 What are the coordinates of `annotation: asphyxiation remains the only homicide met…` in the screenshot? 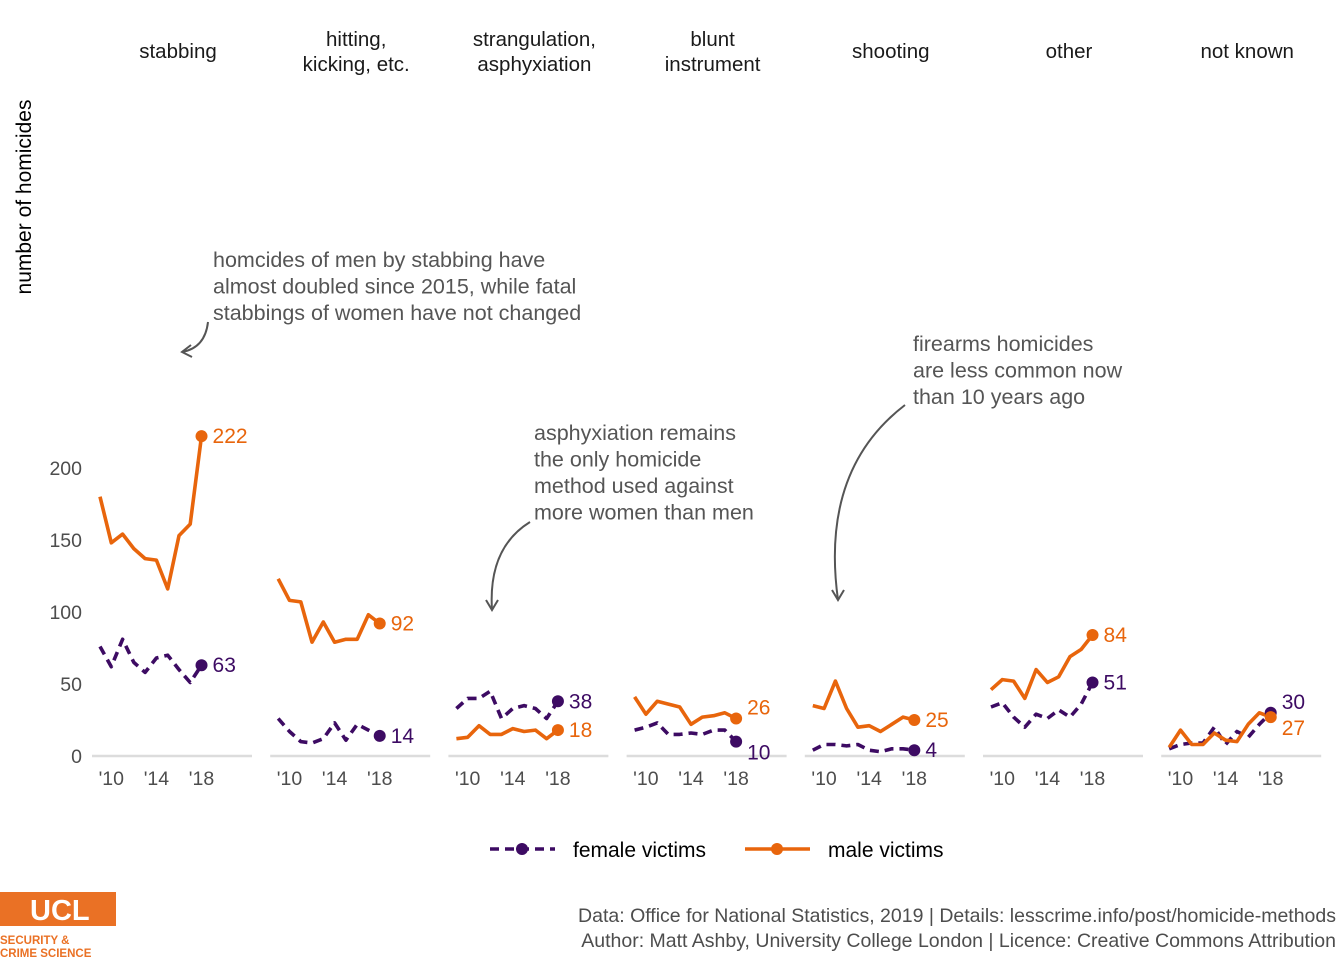 It's located at (619, 516).